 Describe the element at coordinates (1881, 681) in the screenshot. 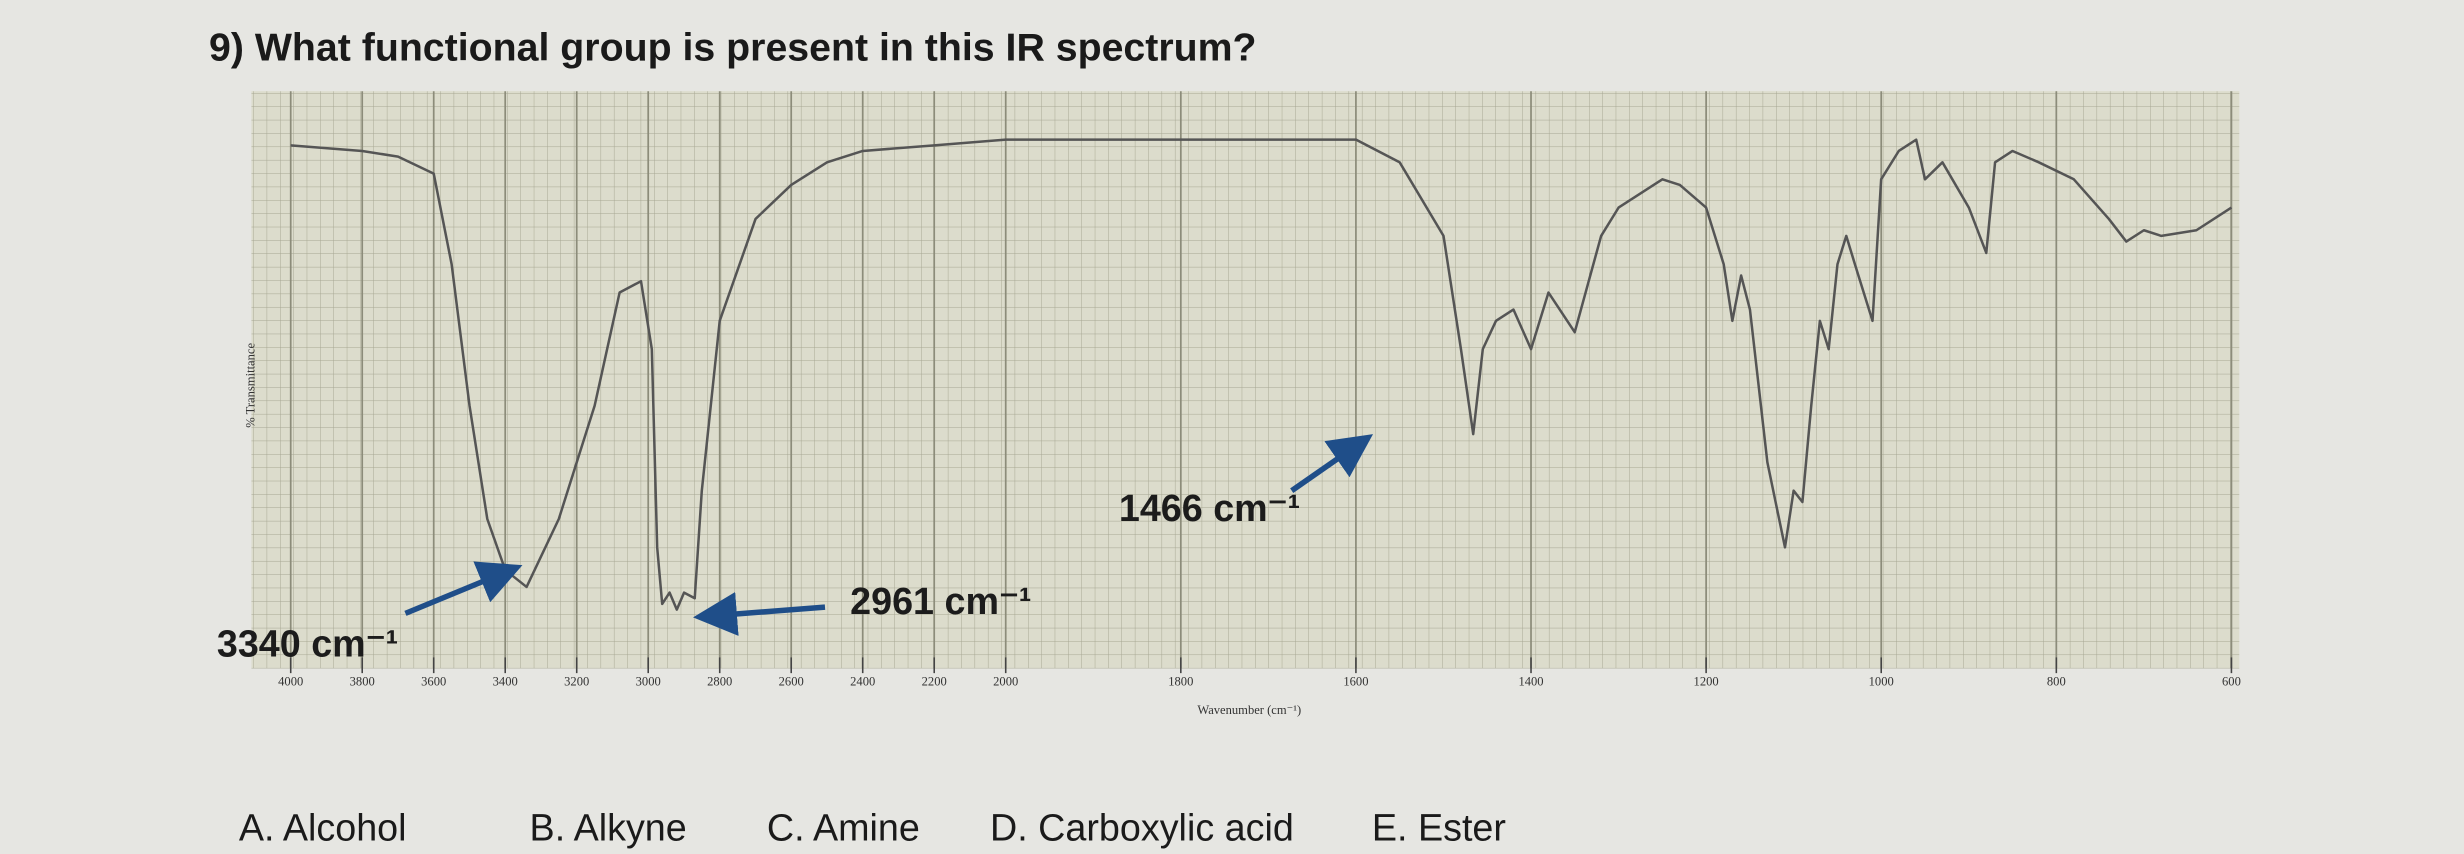

I see `x-tick-label: 1000` at that location.